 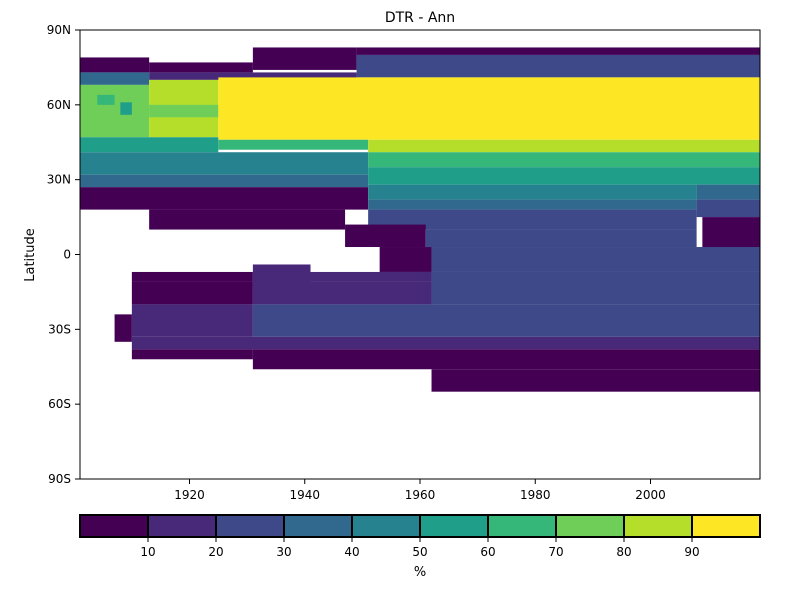 I want to click on y-axis-label: Latitude, so click(x=30, y=255).